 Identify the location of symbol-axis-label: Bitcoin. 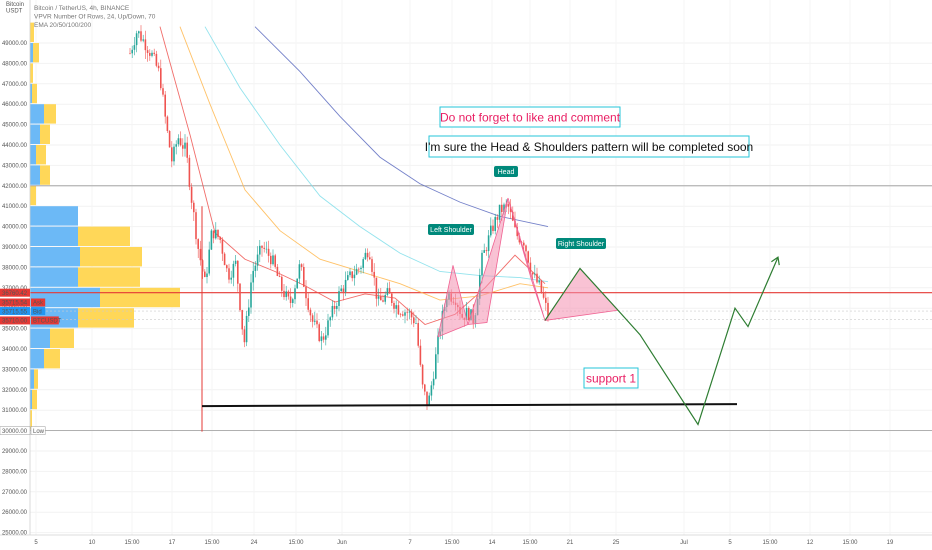
(15, 5).